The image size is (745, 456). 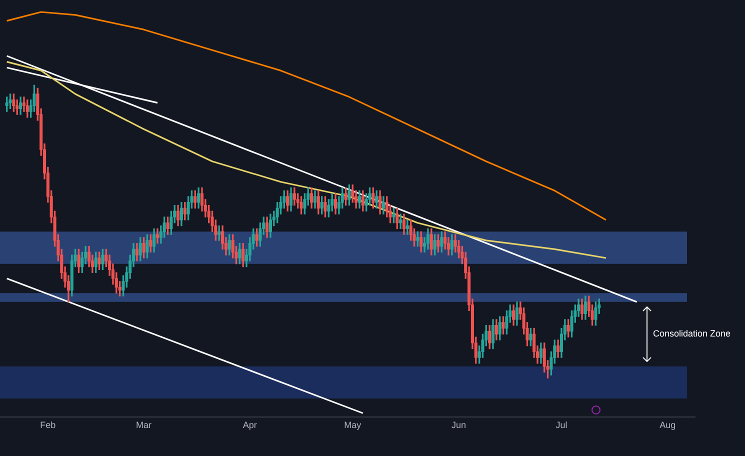 What do you see at coordinates (48, 425) in the screenshot?
I see `x-tick-label: Feb` at bounding box center [48, 425].